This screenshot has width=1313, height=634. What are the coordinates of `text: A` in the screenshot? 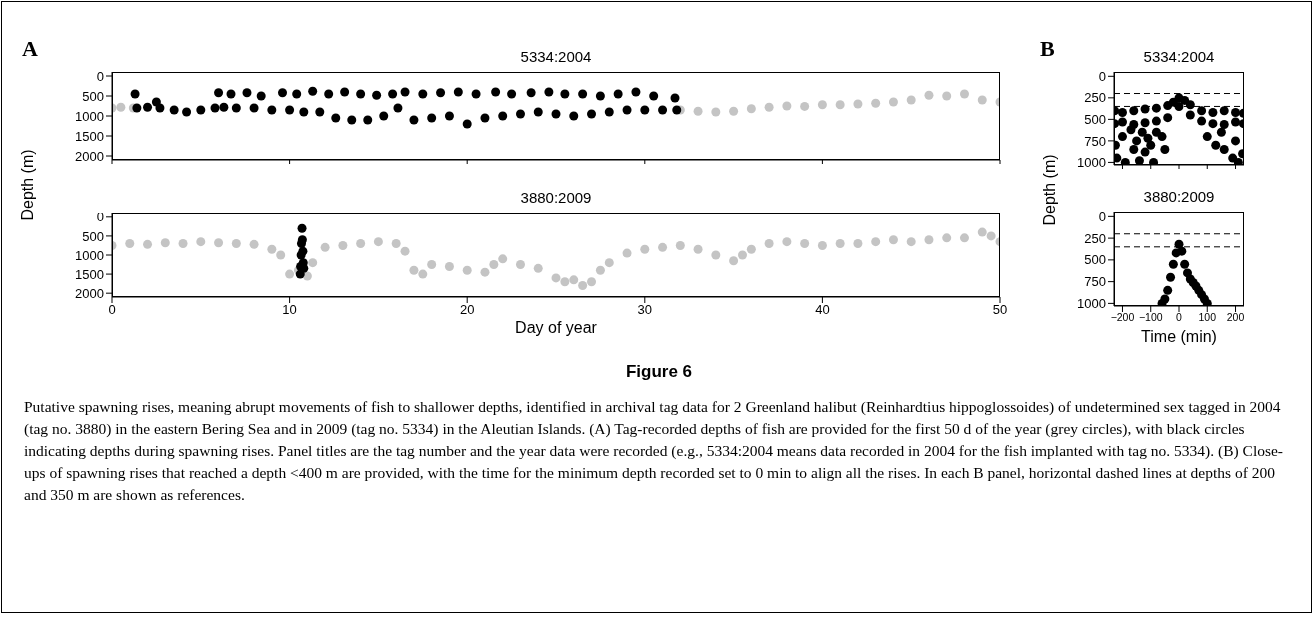 It's located at (30, 49).